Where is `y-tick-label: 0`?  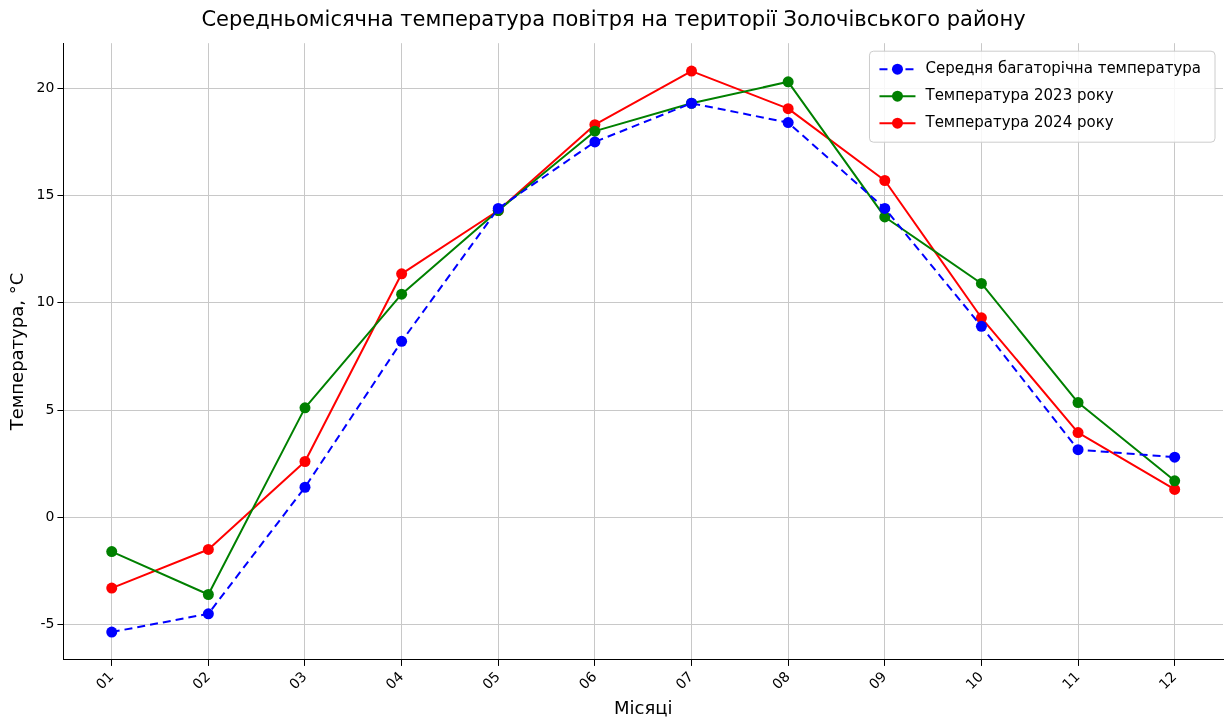
y-tick-label: 0 is located at coordinates (50, 515).